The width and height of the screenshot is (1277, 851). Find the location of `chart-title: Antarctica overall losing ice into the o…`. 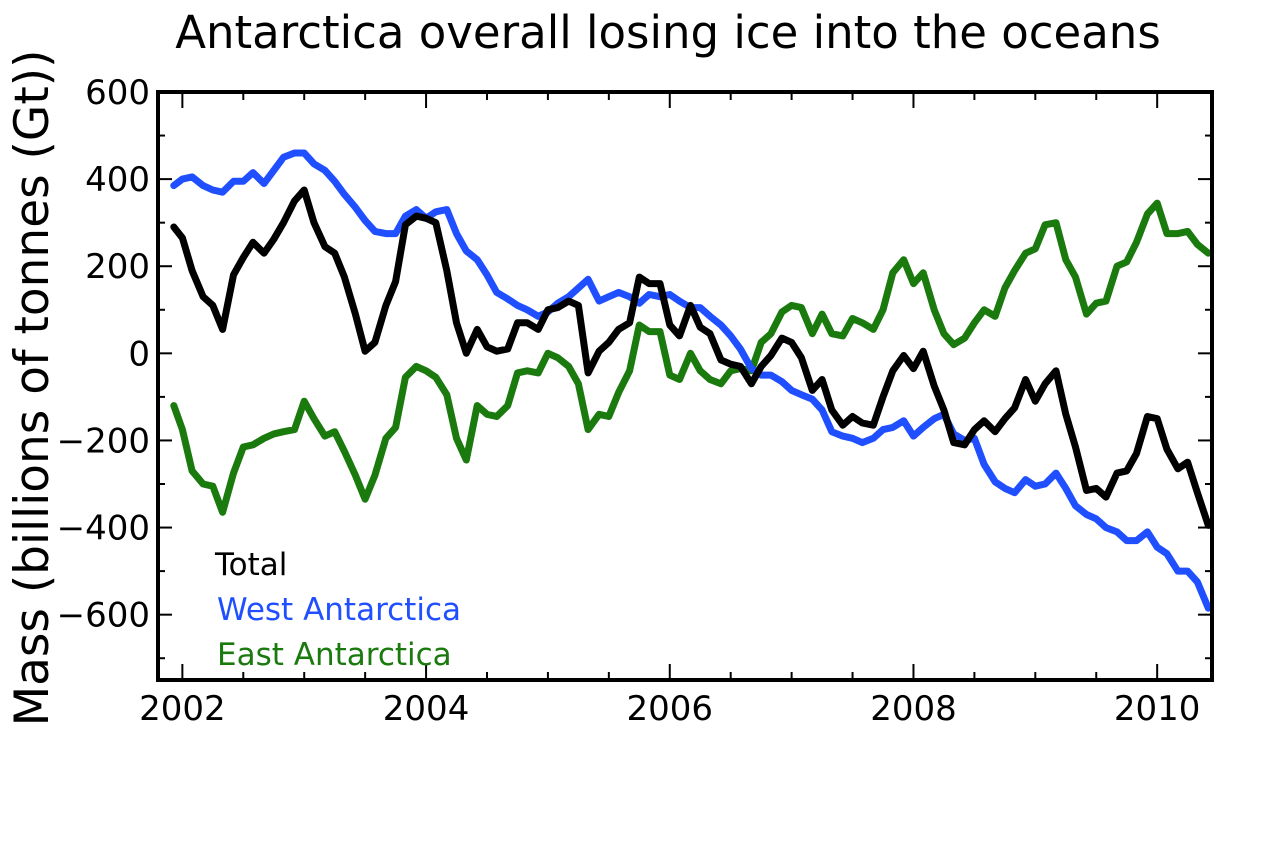

chart-title: Antarctica overall losing ice into the o… is located at coordinates (668, 32).